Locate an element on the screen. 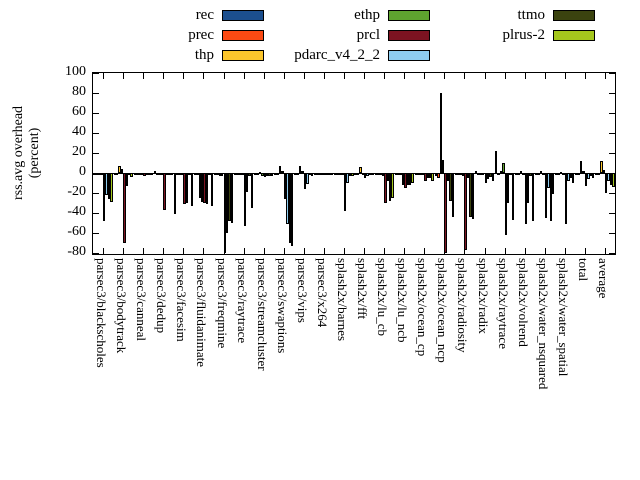 This screenshot has height=480, width=640. legend-item-ttmo: ttmo is located at coordinates (499, 15).